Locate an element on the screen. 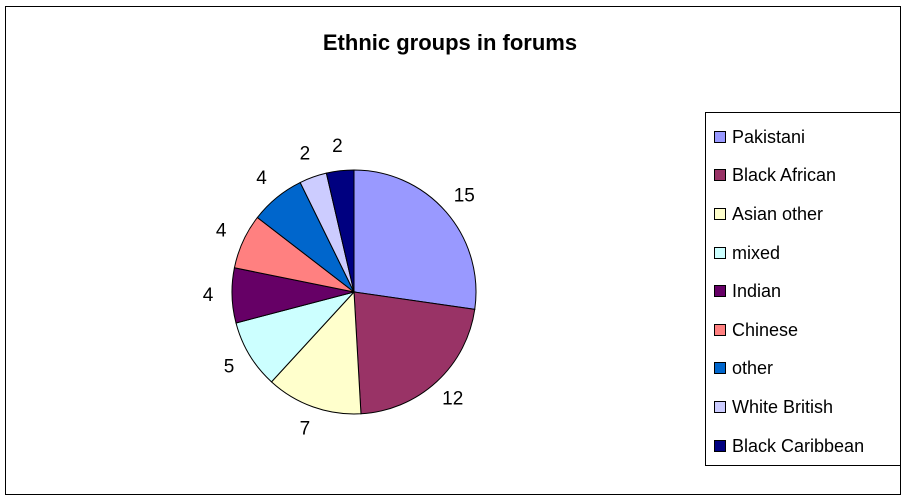 This screenshot has width=905, height=501. legend-item: Black Caribbean is located at coordinates (789, 446).